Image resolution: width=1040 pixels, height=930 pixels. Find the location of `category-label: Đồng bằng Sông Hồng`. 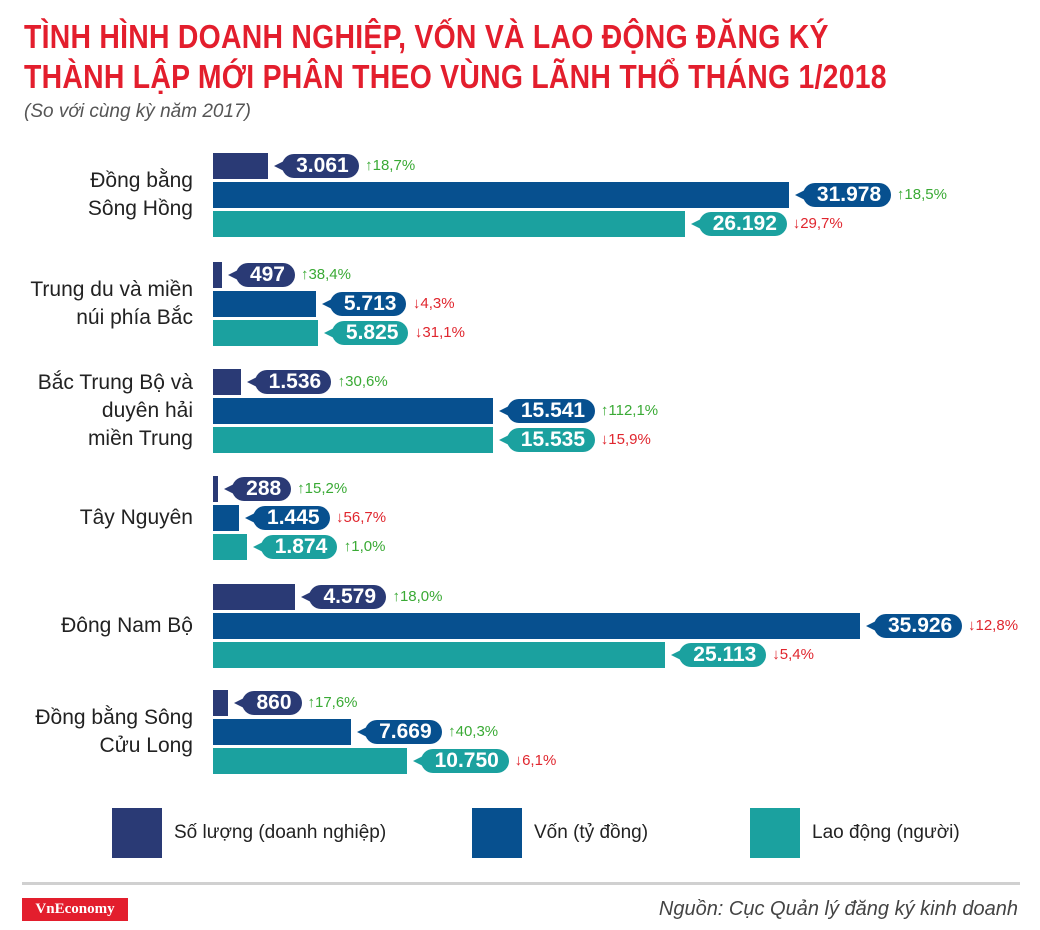

category-label: Đồng bằng Sông Hồng is located at coordinates (140, 194).